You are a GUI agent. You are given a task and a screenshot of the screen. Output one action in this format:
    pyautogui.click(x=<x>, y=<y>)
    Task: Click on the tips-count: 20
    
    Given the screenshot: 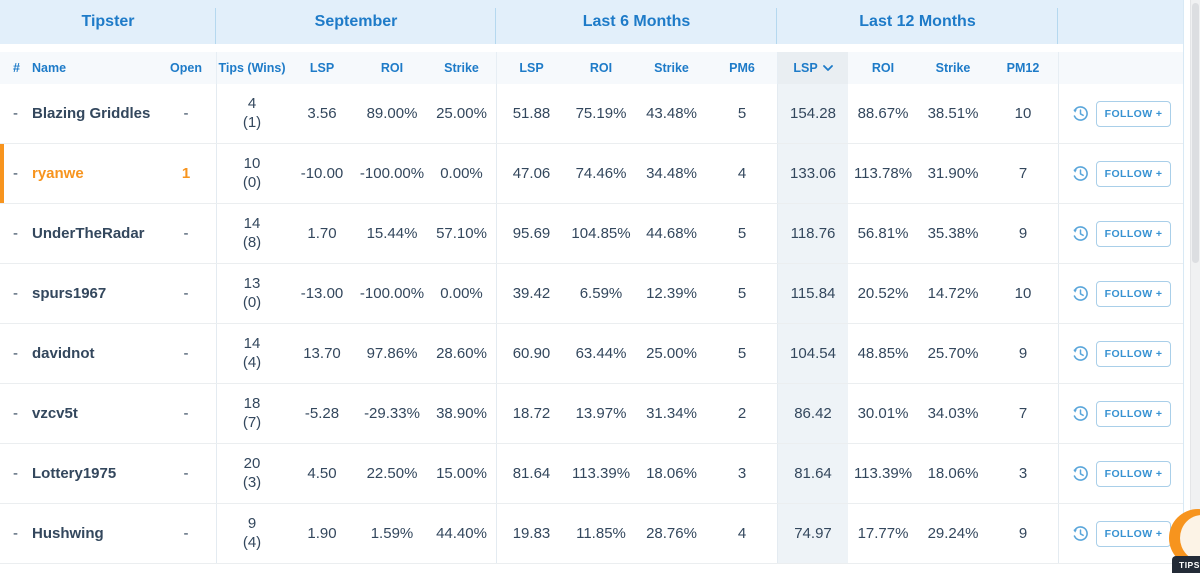 What is the action you would take?
    pyautogui.click(x=252, y=463)
    